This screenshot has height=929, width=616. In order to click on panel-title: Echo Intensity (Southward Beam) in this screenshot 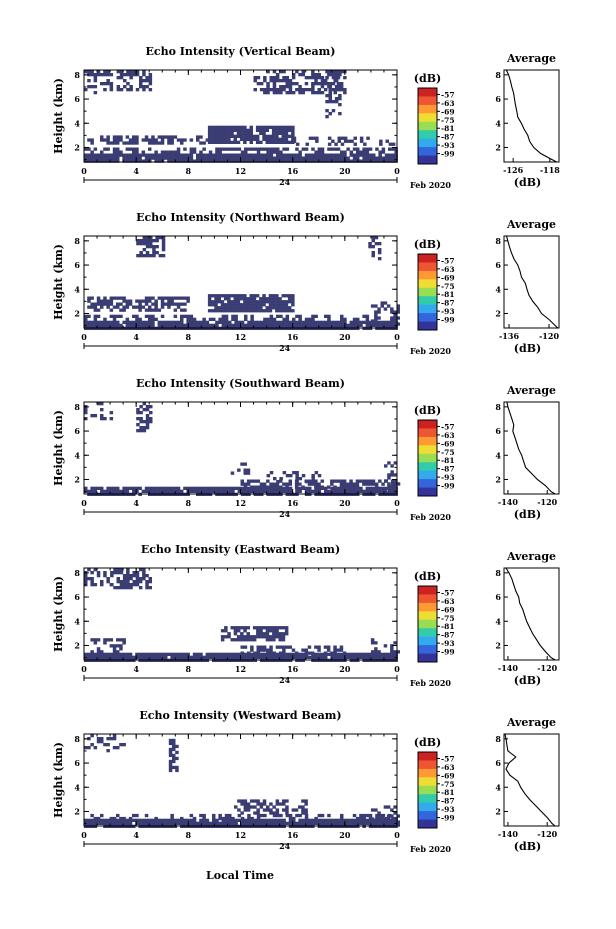, I will do `click(240, 383)`.